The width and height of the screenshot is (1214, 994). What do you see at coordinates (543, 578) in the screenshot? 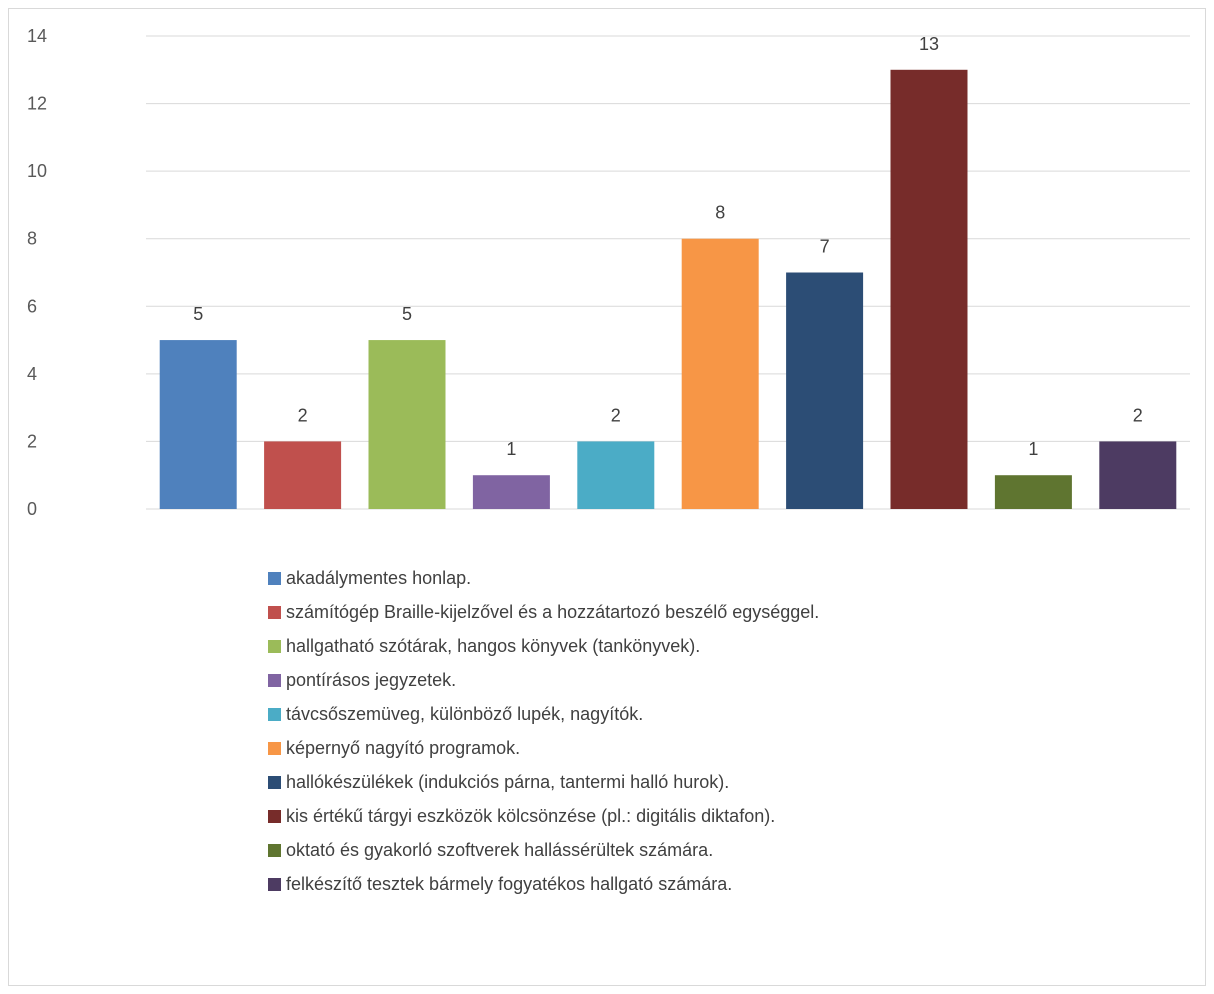
I see `legend-item: akadálymentes honlap.` at bounding box center [543, 578].